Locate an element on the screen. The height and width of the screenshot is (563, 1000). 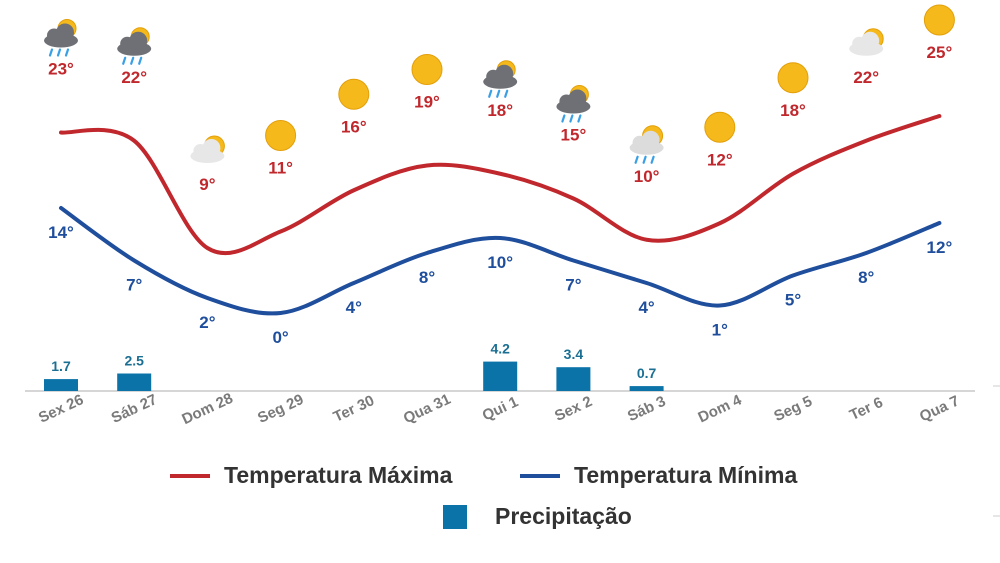
min-temp-label-5: 8° is located at coordinates (427, 277).